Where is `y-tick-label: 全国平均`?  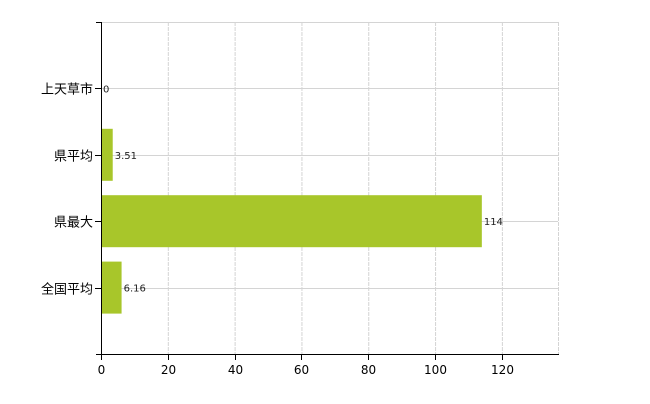 y-tick-label: 全国平均 is located at coordinates (67, 290).